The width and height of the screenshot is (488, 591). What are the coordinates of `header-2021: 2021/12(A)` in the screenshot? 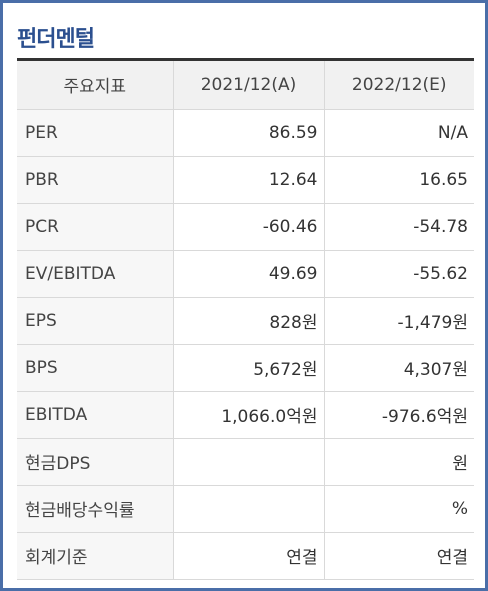 It's located at (248, 85).